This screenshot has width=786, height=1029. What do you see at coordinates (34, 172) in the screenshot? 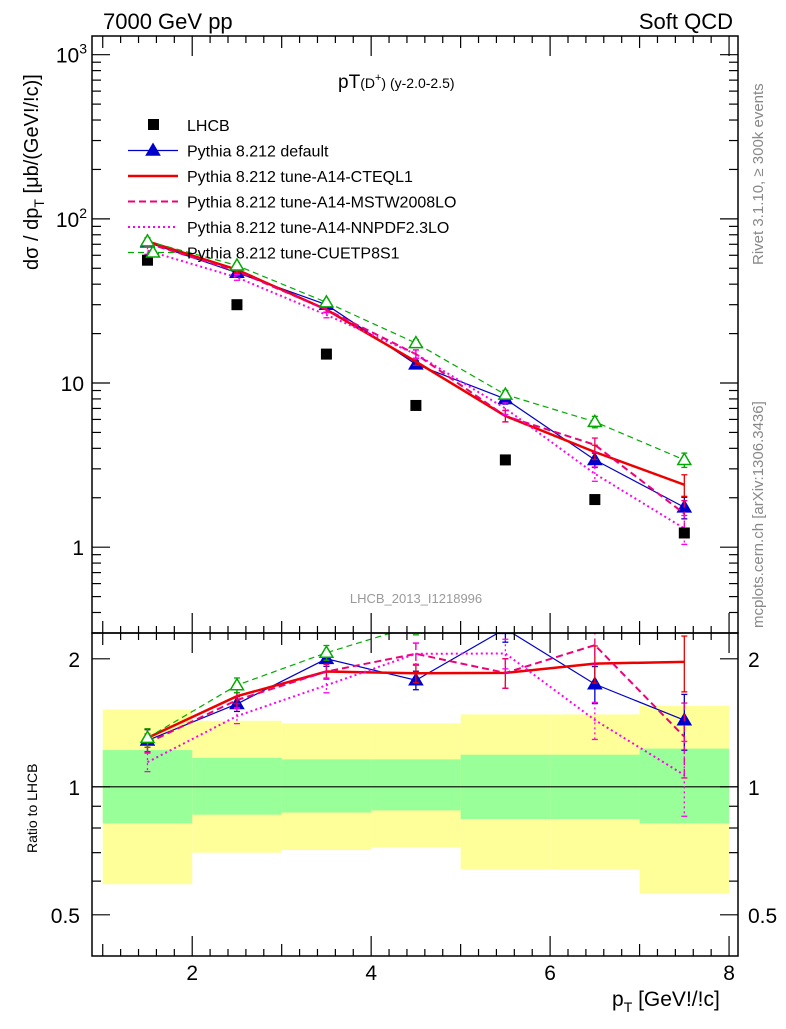
I see `y-axis-label: dσ / dpT [μb/(GeV!/!c)]` at bounding box center [34, 172].